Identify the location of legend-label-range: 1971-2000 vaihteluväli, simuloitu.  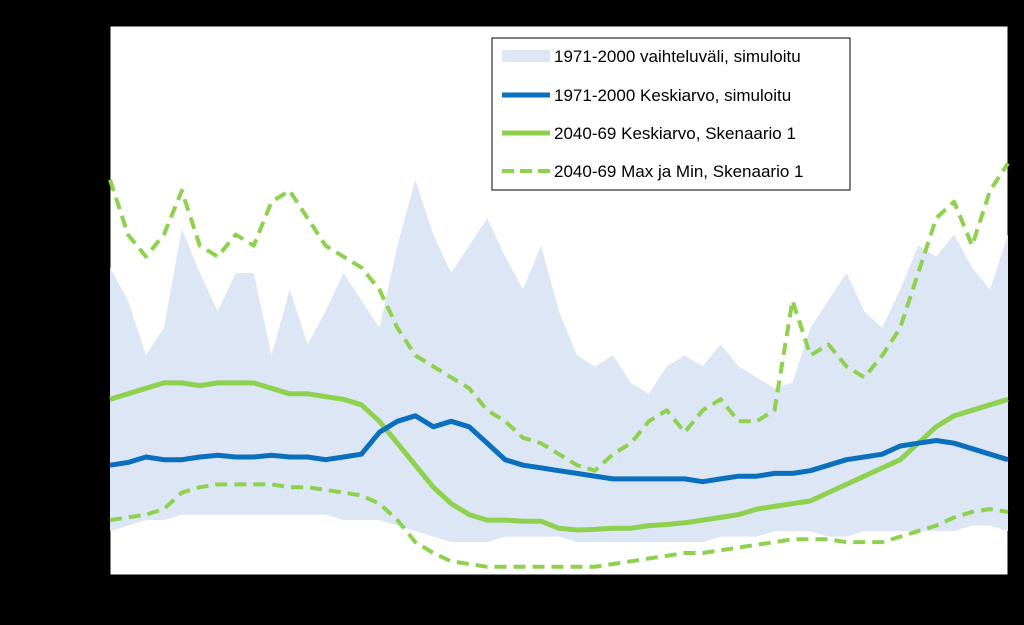
(677, 56).